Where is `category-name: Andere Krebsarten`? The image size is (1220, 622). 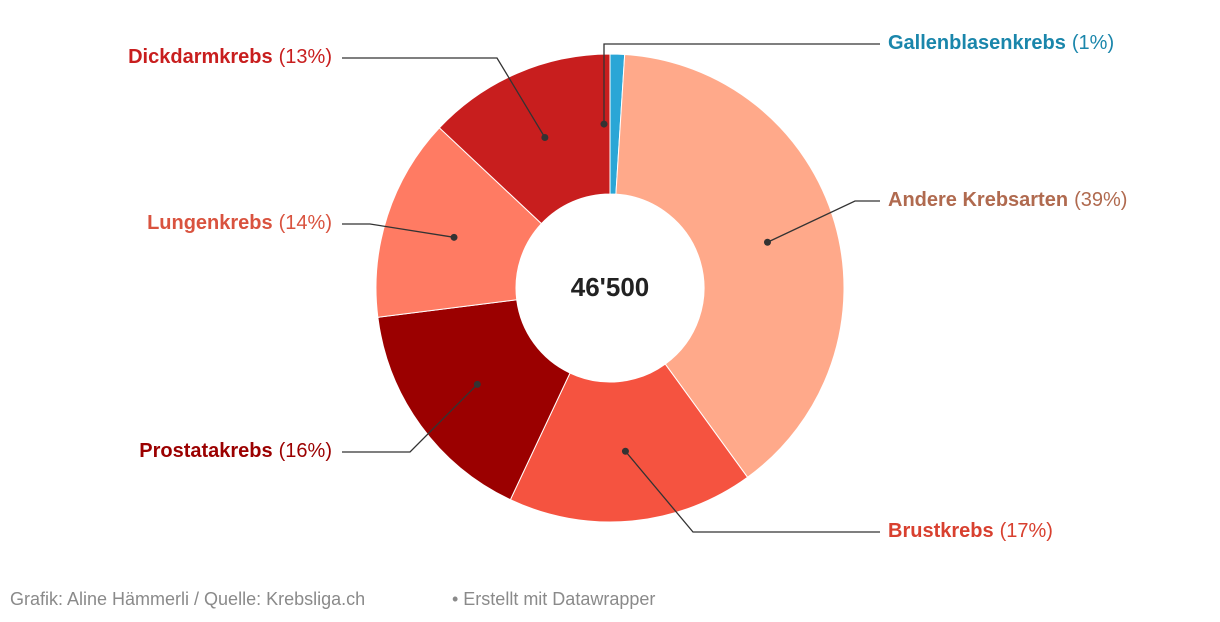
category-name: Andere Krebsarten is located at coordinates (978, 200).